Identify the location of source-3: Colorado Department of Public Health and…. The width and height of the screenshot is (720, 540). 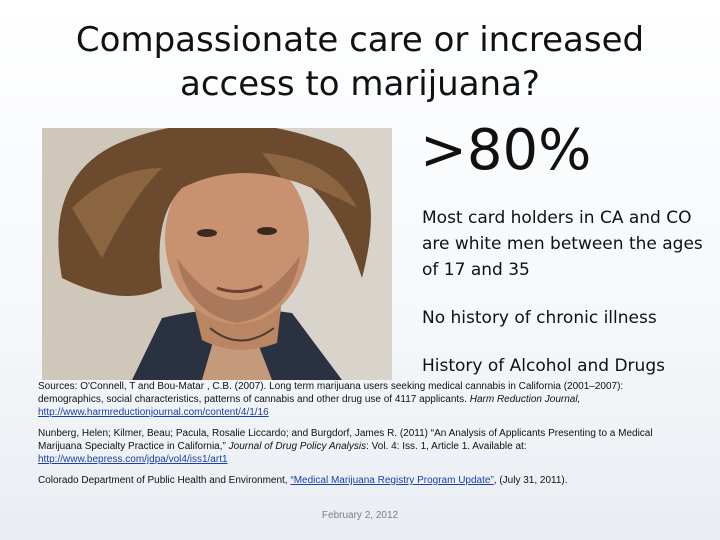
(363, 480).